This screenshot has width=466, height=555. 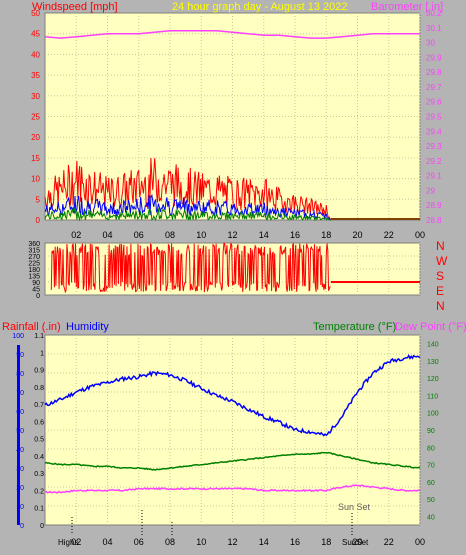 I want to click on wind-y-tick: 5, so click(x=38, y=199).